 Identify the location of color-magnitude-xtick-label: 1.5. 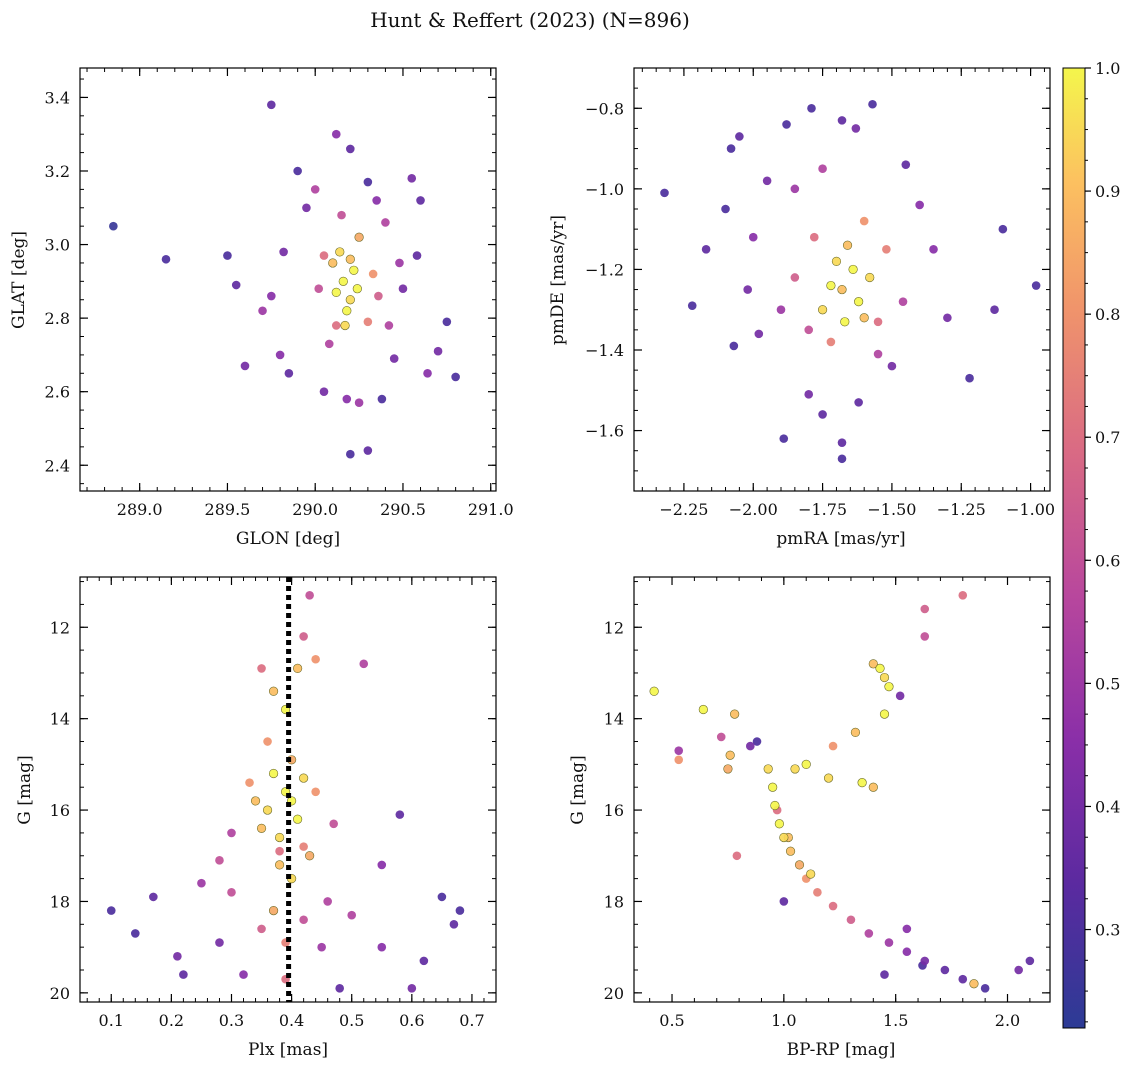
(895, 1020).